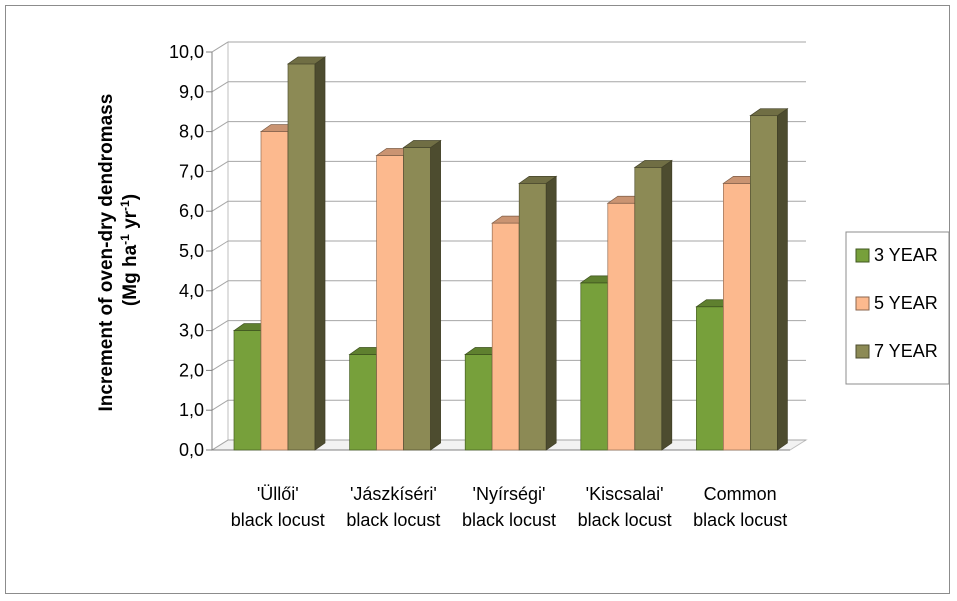 The image size is (957, 601). What do you see at coordinates (625, 494) in the screenshot?
I see `category-label: 'Kiscsalai'` at bounding box center [625, 494].